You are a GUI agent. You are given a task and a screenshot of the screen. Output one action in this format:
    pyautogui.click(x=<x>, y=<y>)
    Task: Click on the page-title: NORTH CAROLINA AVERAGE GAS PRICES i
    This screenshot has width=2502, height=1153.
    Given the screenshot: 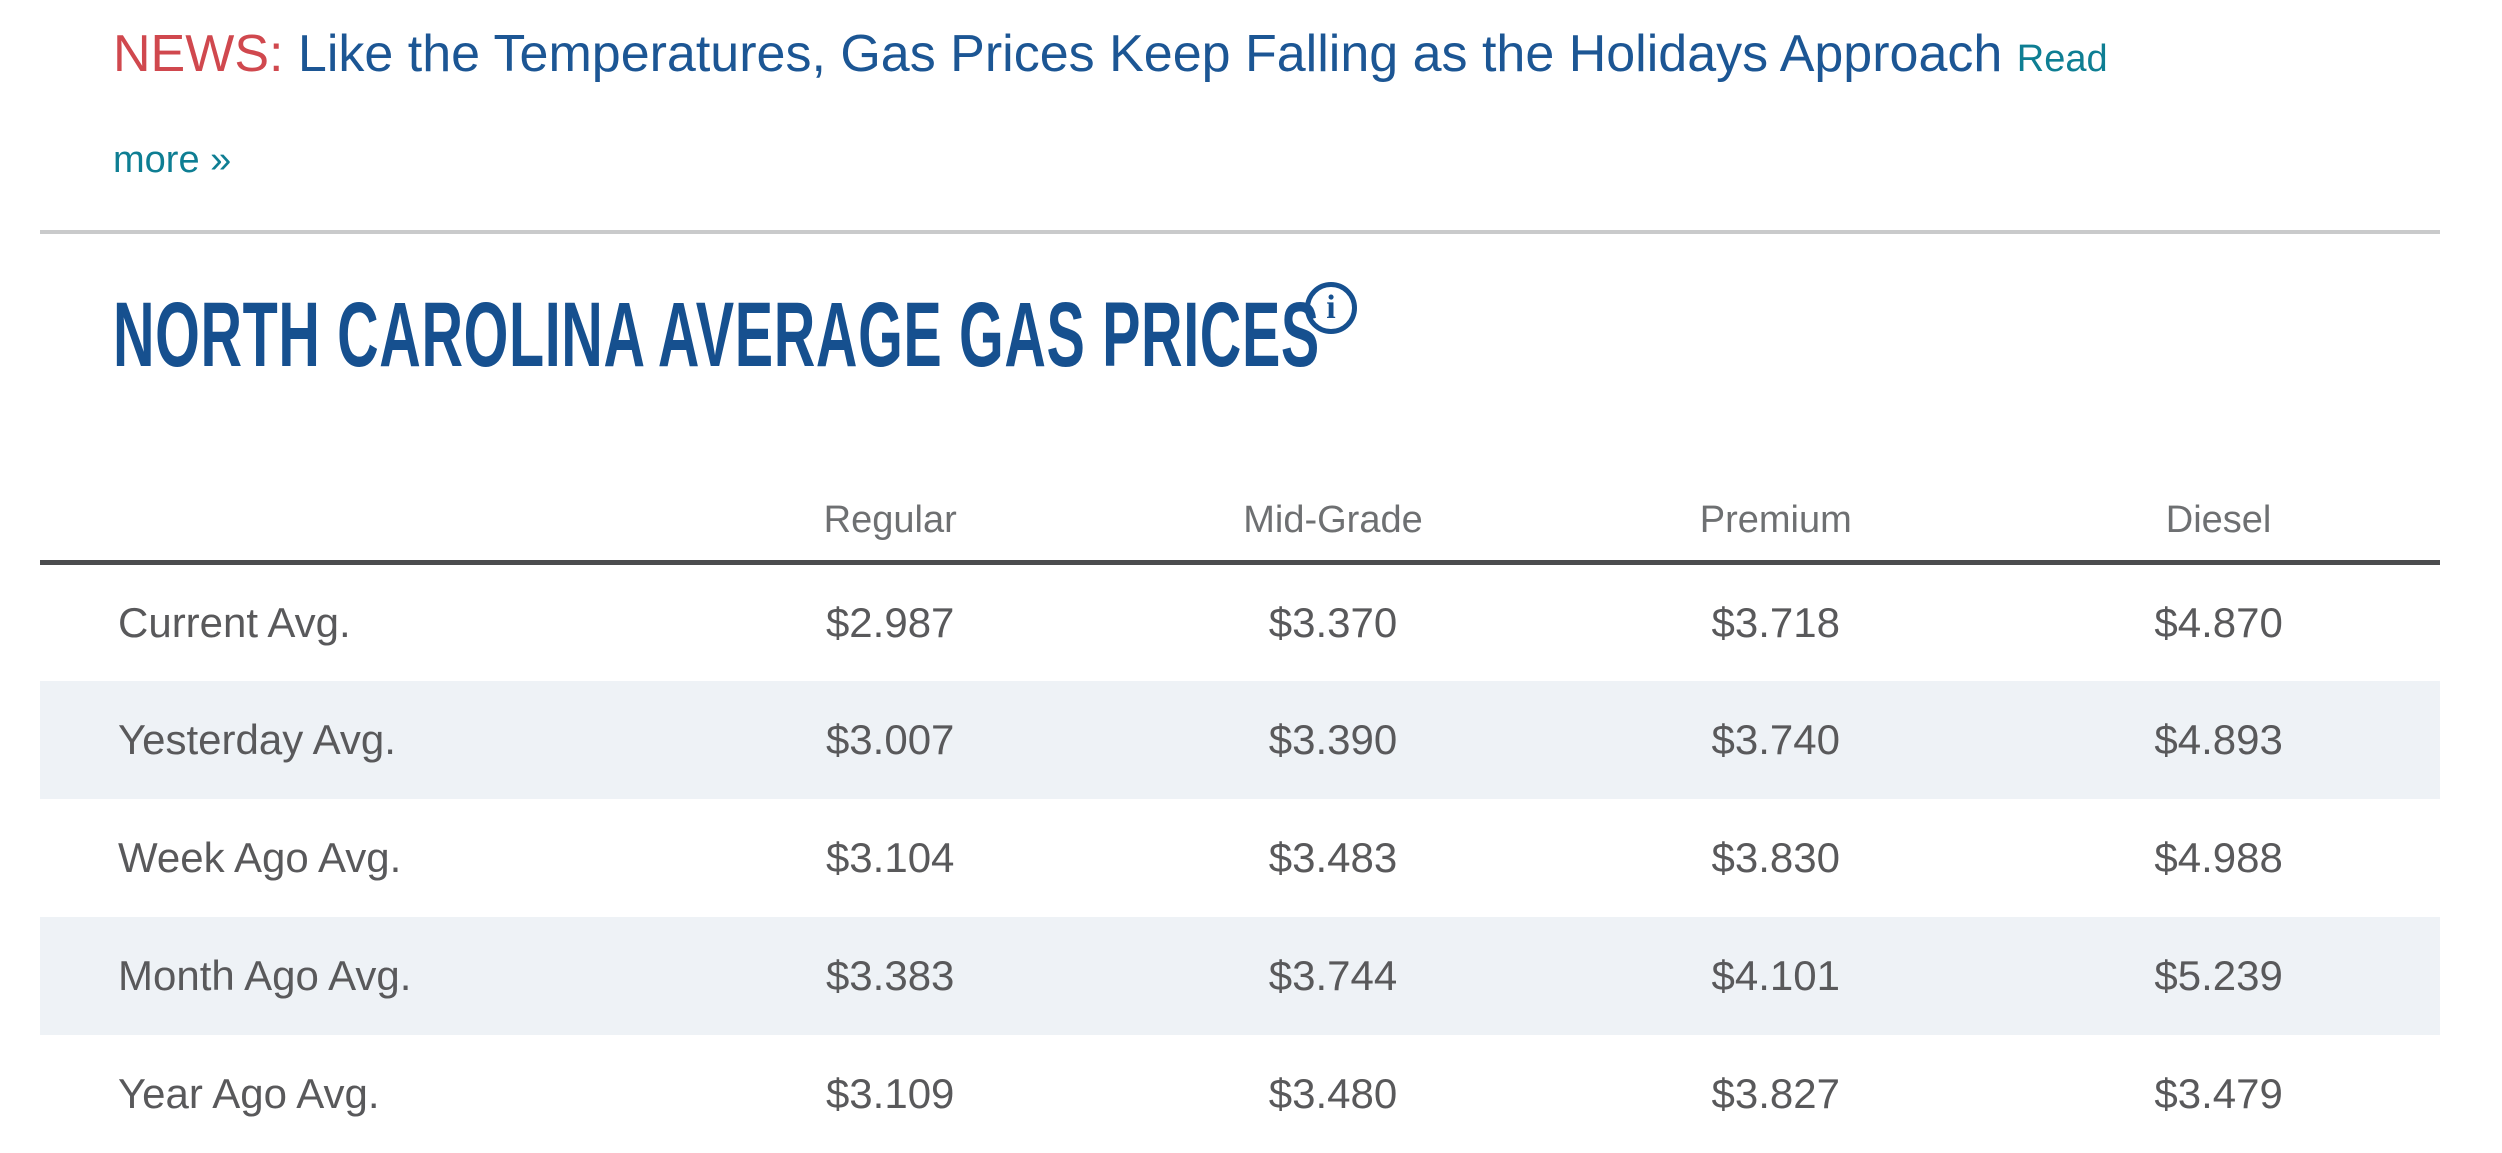 What is the action you would take?
    pyautogui.click(x=1276, y=335)
    